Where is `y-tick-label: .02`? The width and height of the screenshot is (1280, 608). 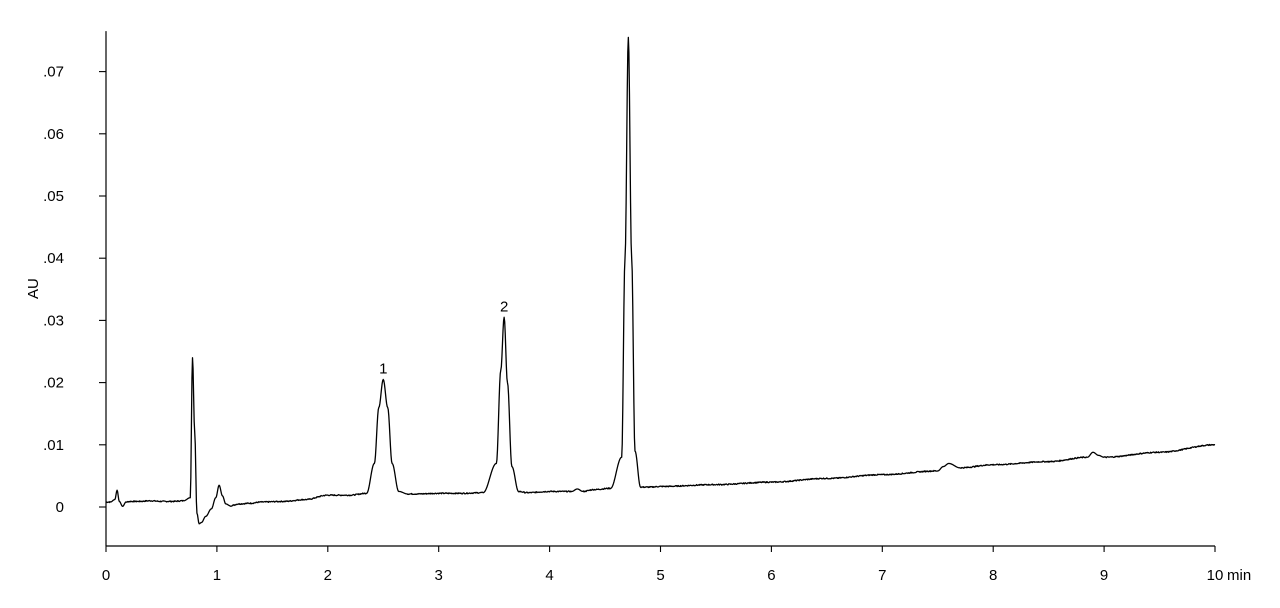
y-tick-label: .02 is located at coordinates (53, 383).